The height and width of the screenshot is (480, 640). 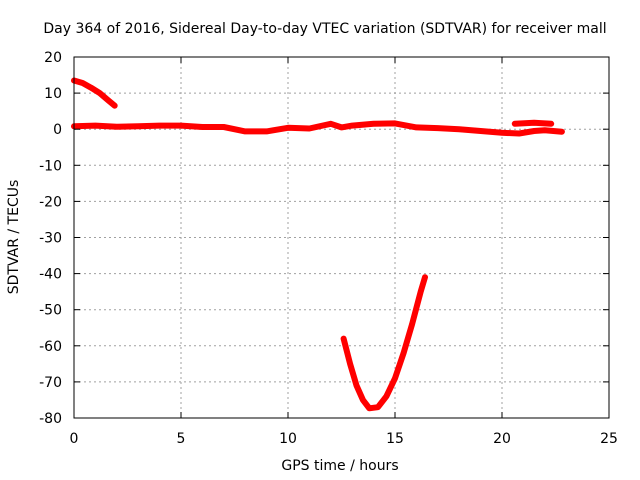 What do you see at coordinates (50, 347) in the screenshot?
I see `y-tick-label: -60` at bounding box center [50, 347].